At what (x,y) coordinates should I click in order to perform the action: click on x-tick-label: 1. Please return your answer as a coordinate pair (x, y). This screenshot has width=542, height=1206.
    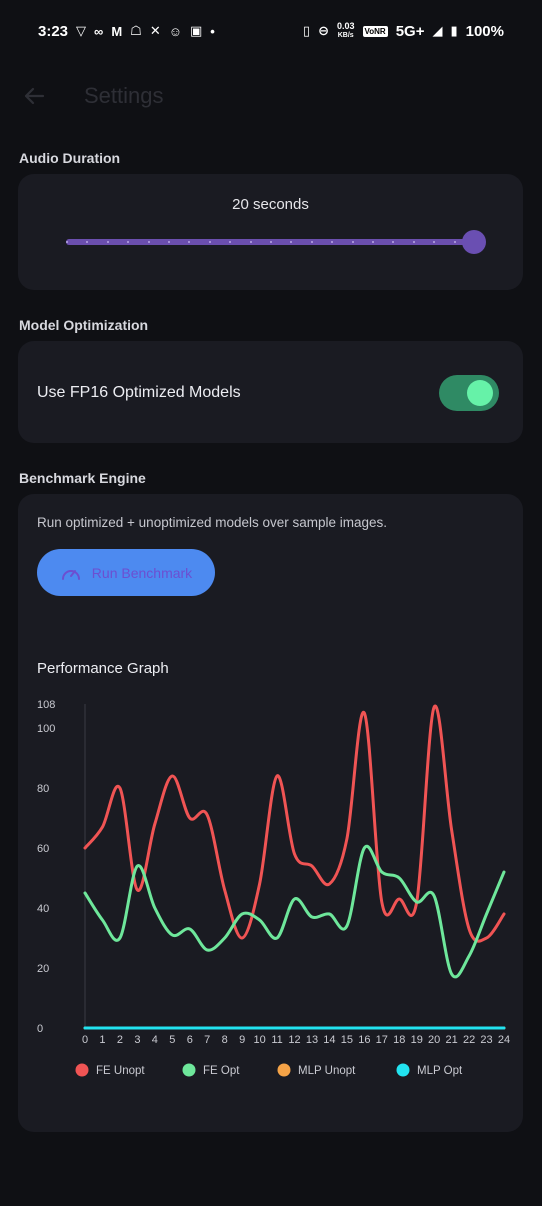
    Looking at the image, I should click on (102, 1040).